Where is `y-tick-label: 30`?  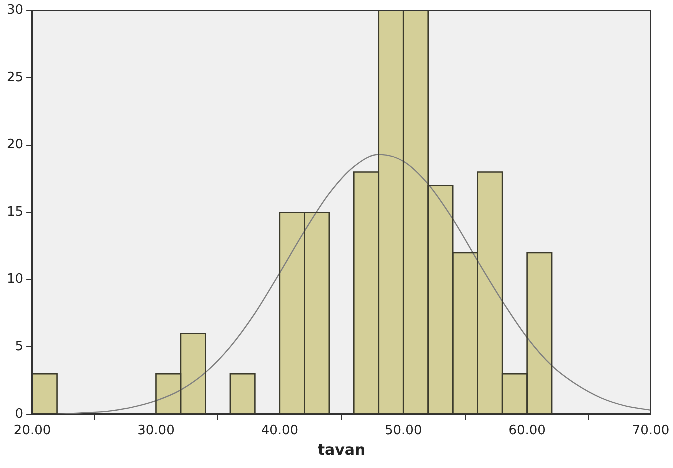 y-tick-label: 30 is located at coordinates (15, 10).